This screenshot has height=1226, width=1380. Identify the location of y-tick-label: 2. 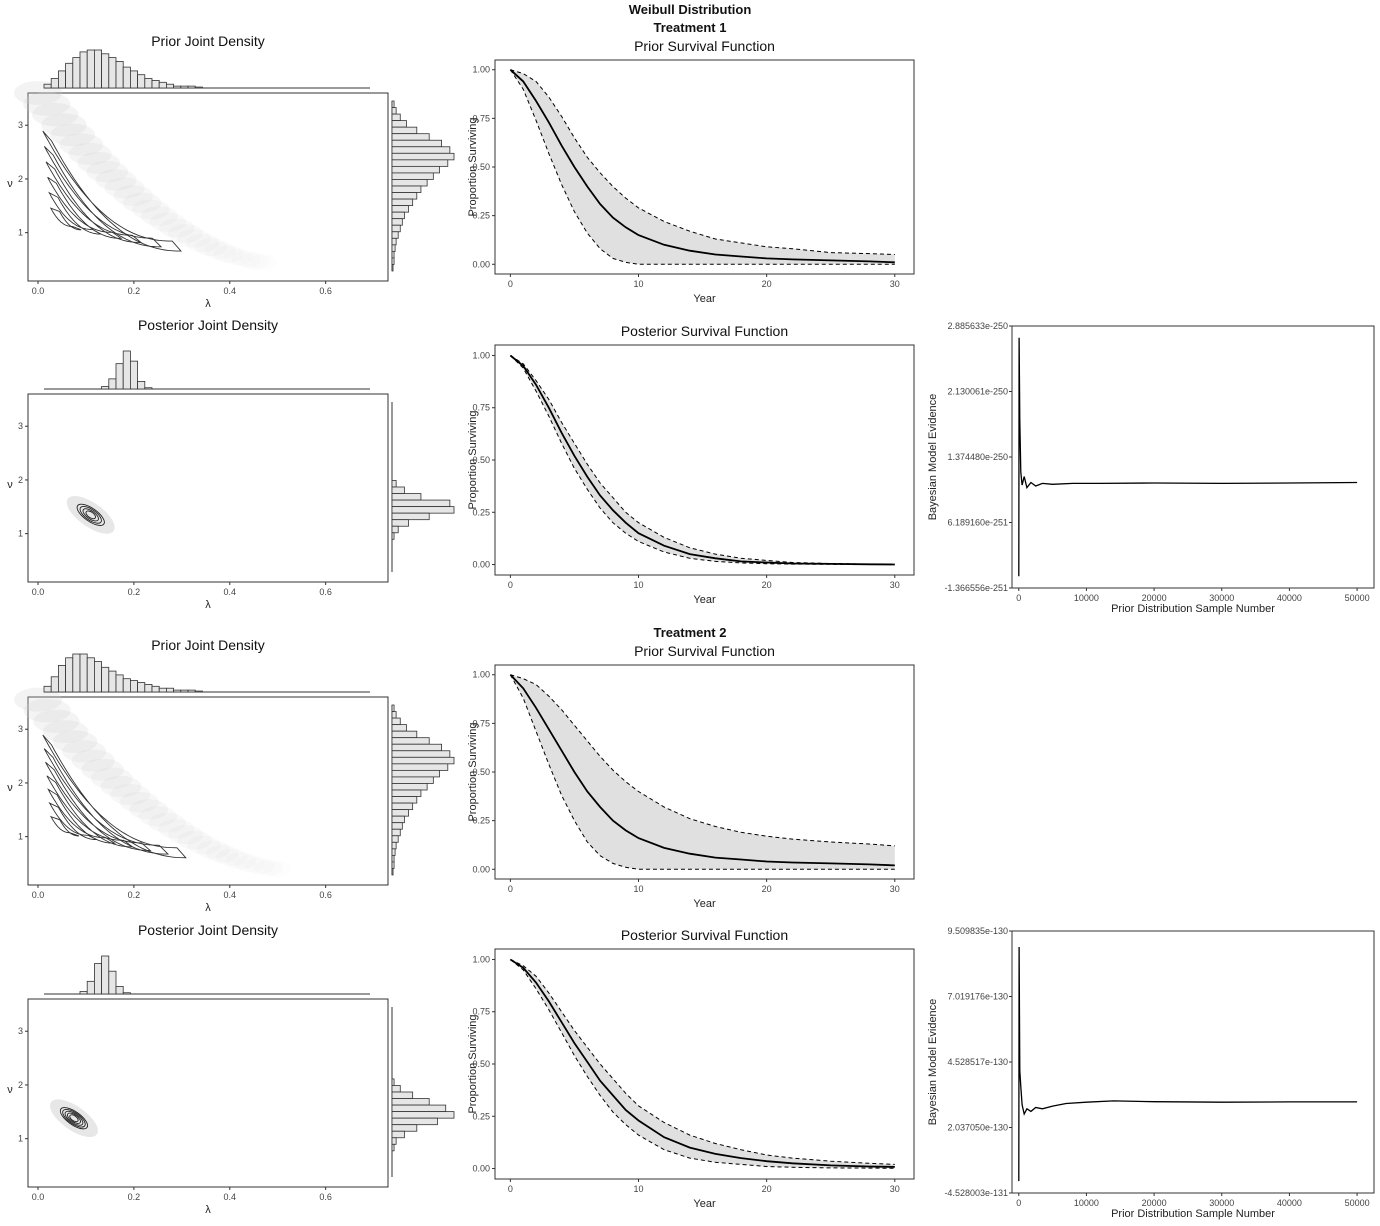
(20, 1085).